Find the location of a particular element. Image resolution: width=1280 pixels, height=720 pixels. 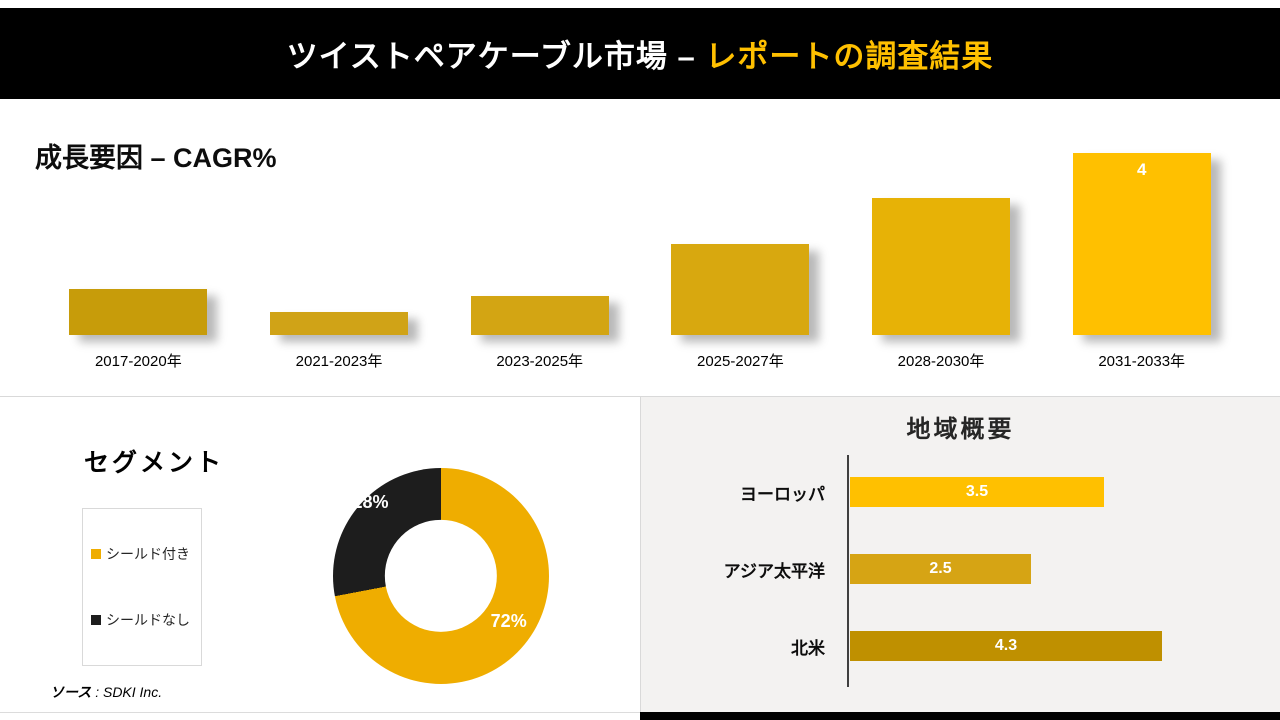

x-axis-label: 2023-2025年 is located at coordinates (540, 361).